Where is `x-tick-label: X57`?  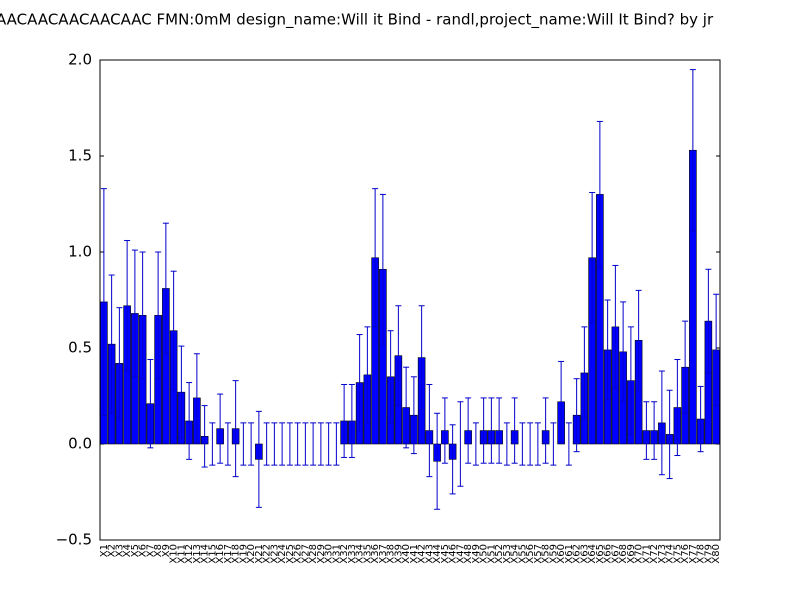 x-tick-label: X57 is located at coordinates (538, 554).